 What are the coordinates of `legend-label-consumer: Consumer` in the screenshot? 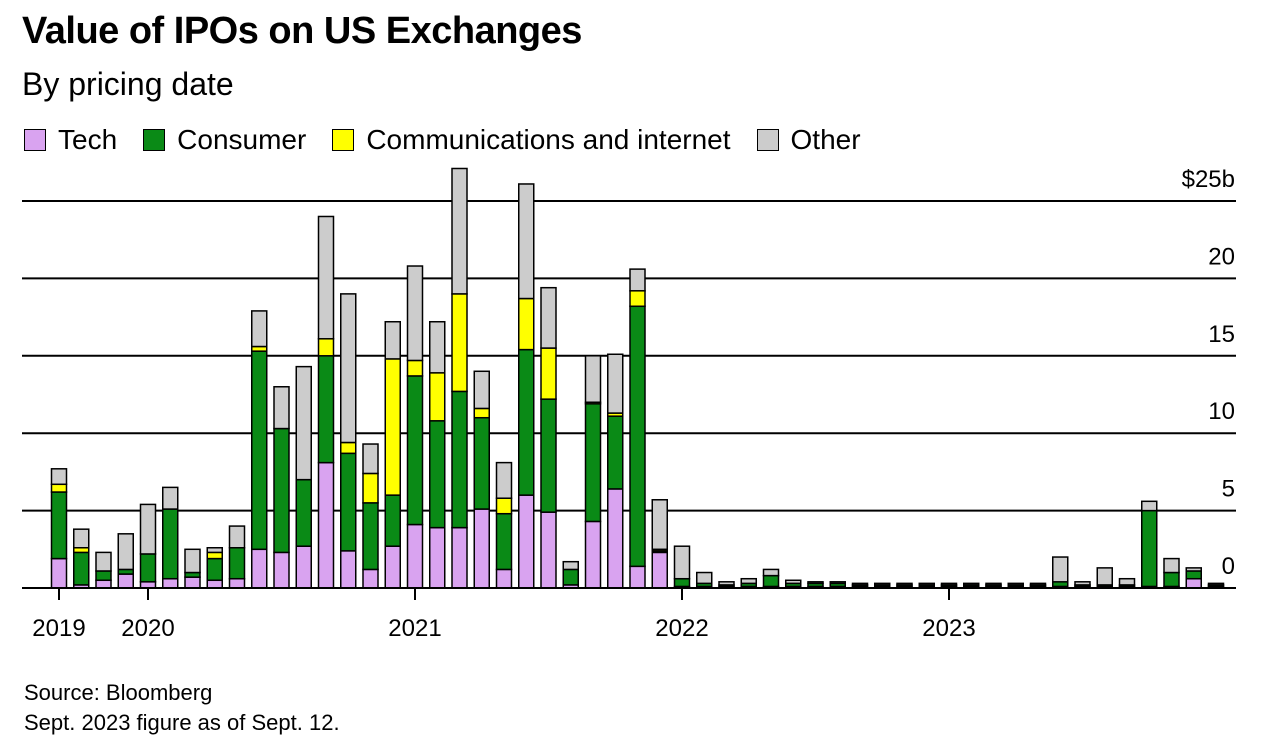 It's located at (242, 139).